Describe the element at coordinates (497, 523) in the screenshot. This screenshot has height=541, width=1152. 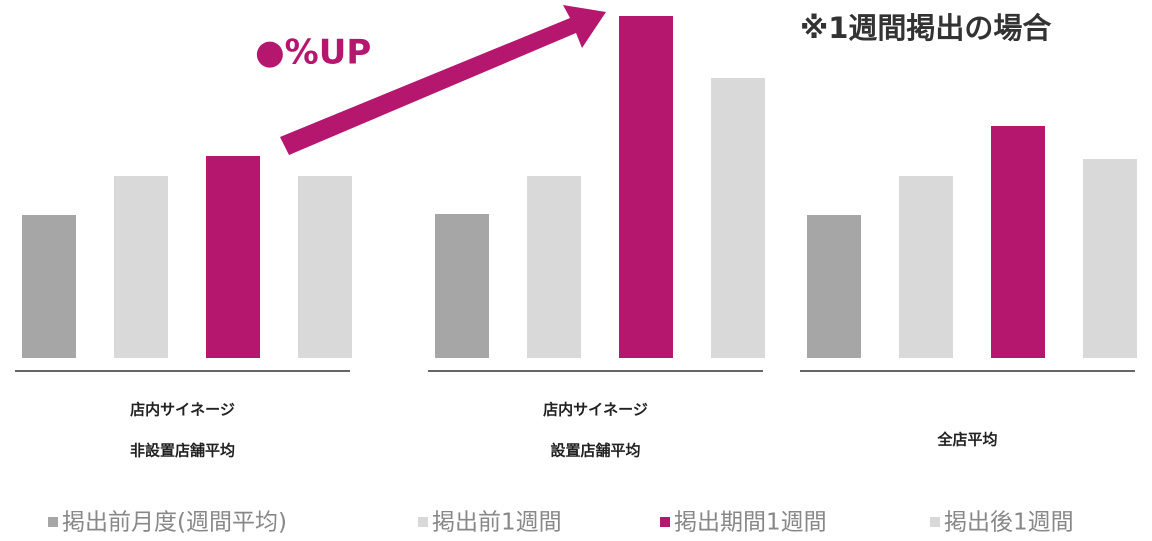
I see `legend-label: 掲出前1週間` at that location.